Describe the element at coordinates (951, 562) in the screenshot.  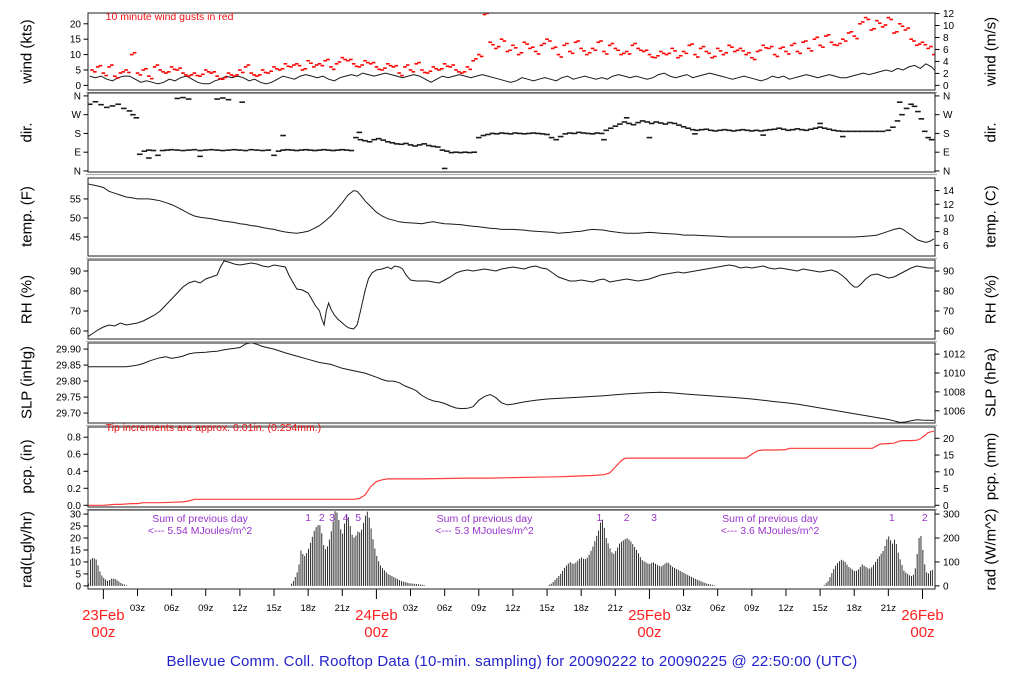
I see `tick-label: 100` at that location.